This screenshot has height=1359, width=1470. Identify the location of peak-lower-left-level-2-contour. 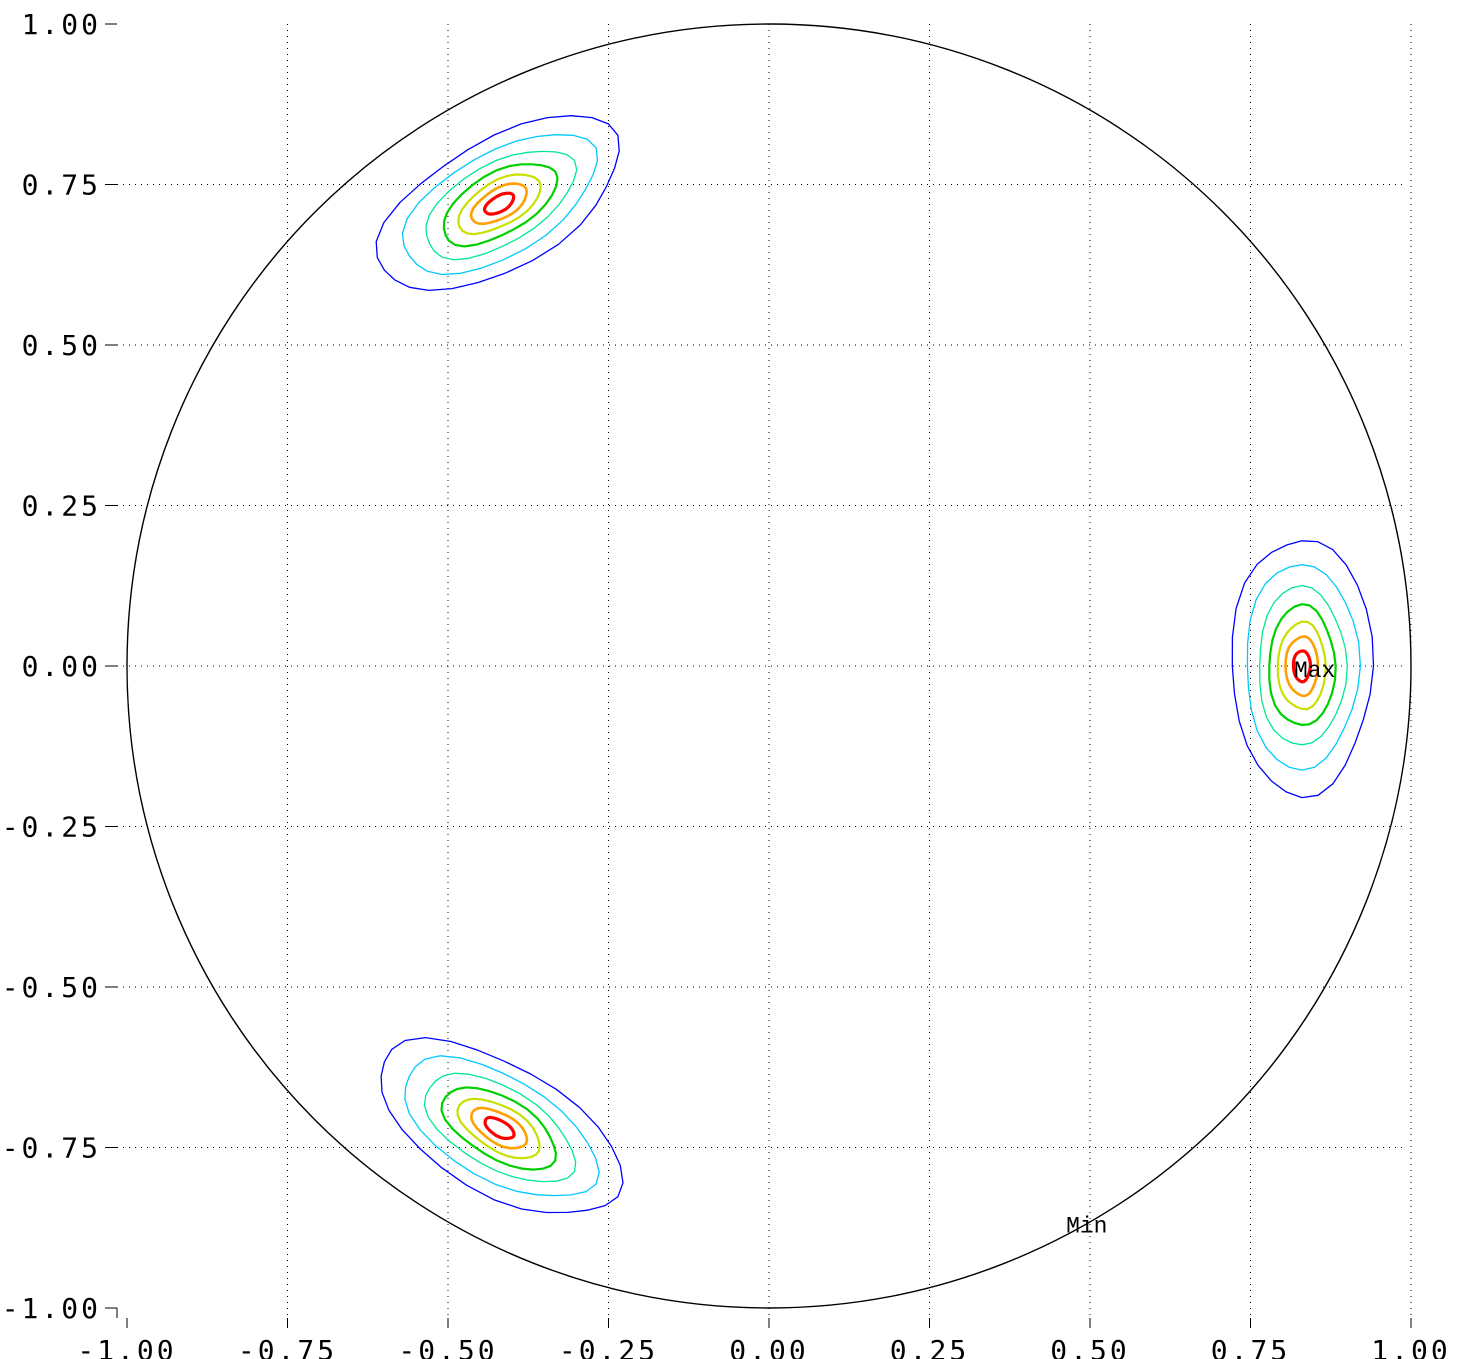
(502, 1126).